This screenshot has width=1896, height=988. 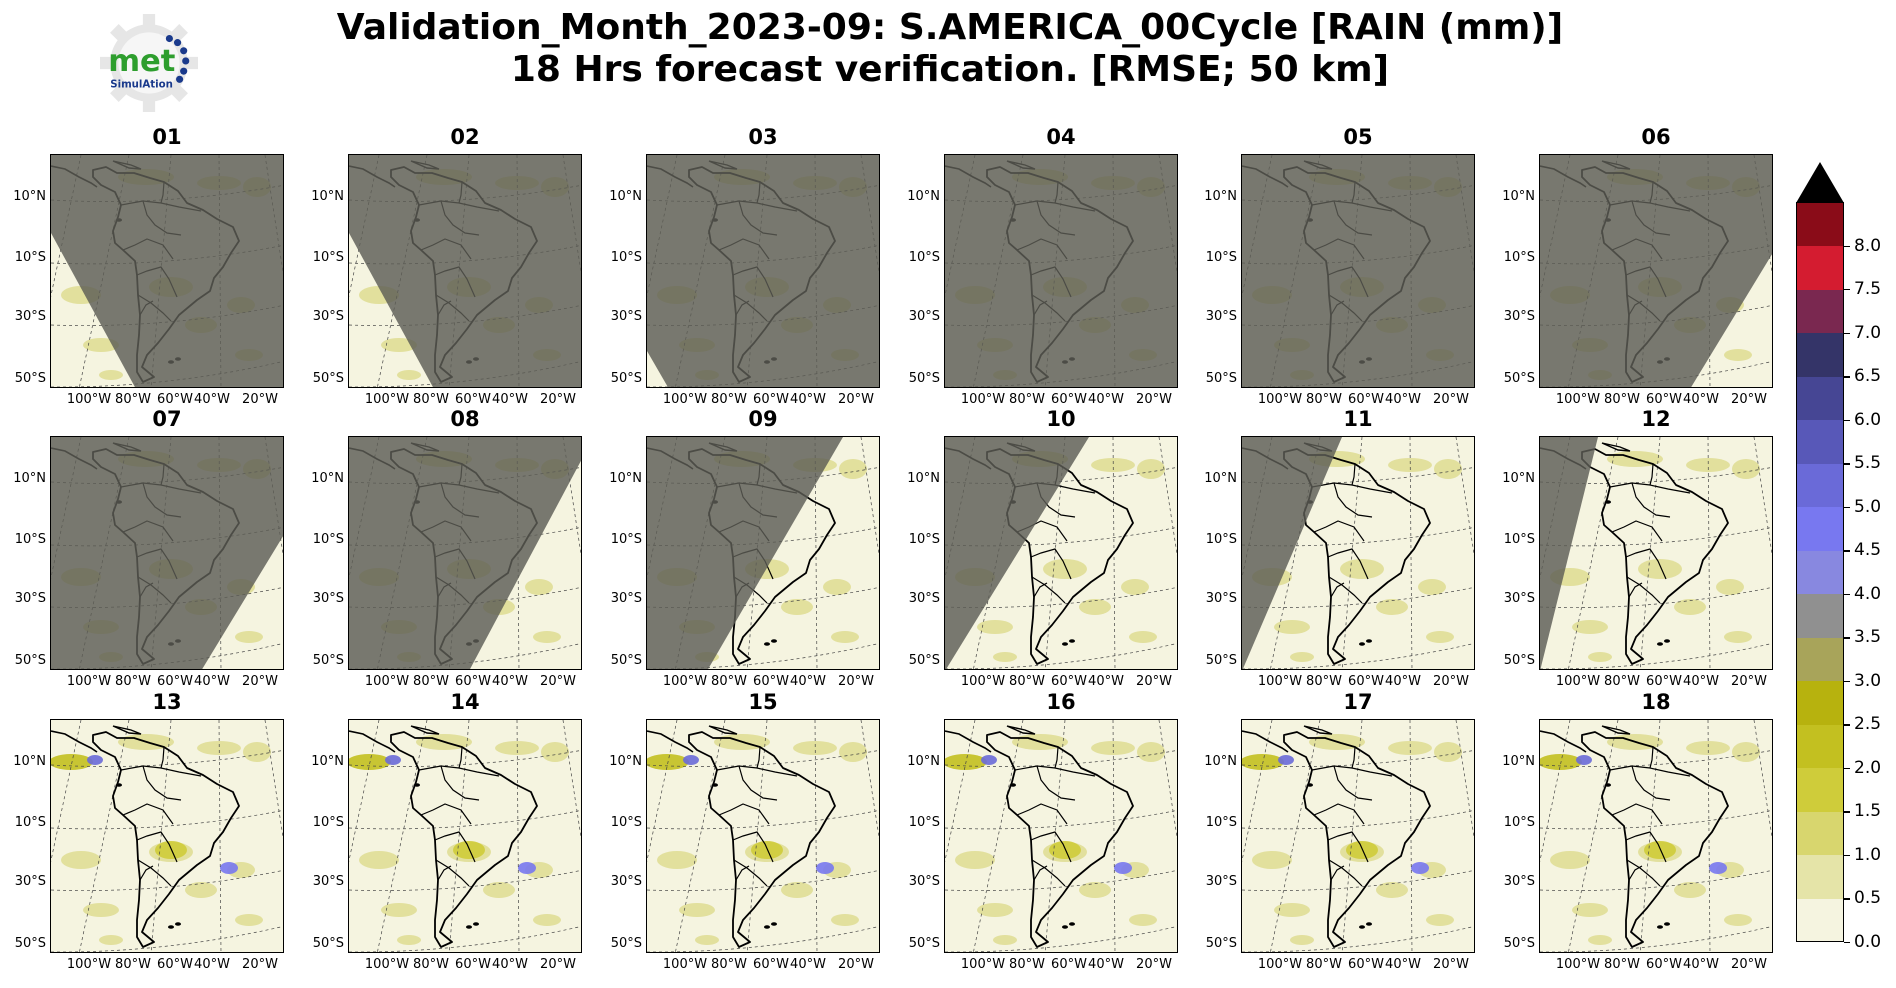 What do you see at coordinates (763, 419) in the screenshot?
I see `panel-title: 09` at bounding box center [763, 419].